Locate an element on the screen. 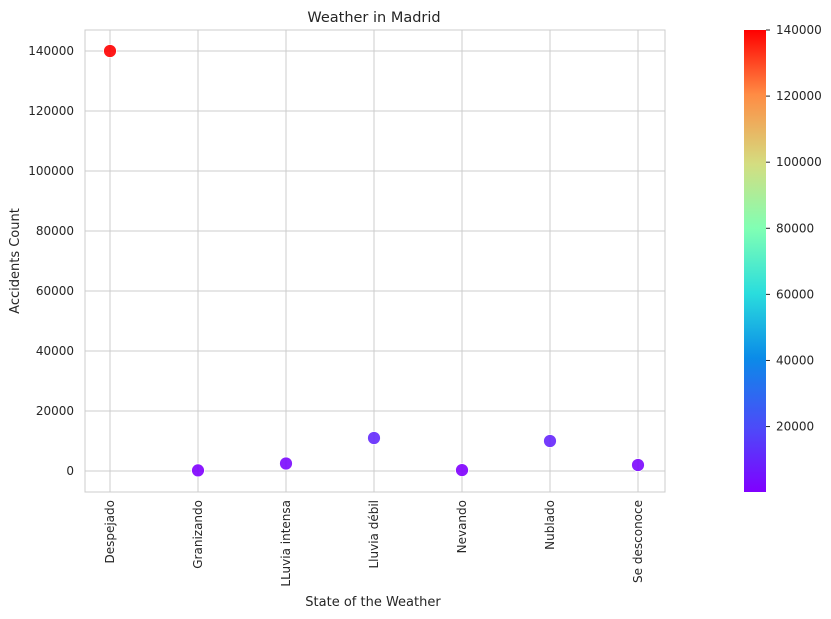  y-tick-label: 60000 is located at coordinates (55, 291).